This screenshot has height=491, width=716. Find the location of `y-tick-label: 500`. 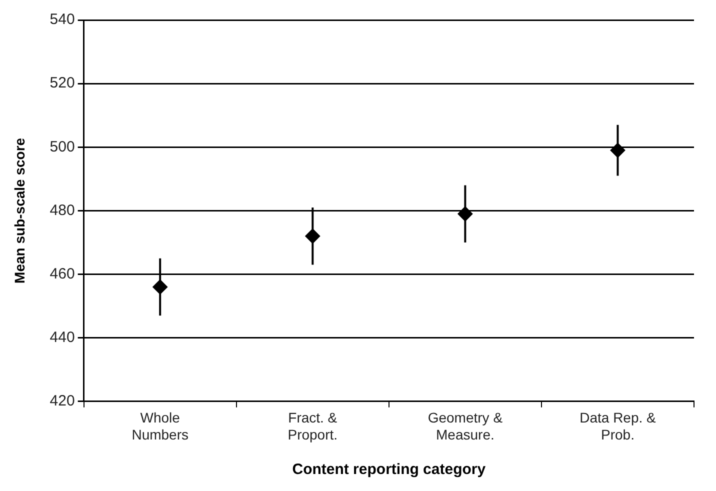

y-tick-label: 500 is located at coordinates (62, 147).